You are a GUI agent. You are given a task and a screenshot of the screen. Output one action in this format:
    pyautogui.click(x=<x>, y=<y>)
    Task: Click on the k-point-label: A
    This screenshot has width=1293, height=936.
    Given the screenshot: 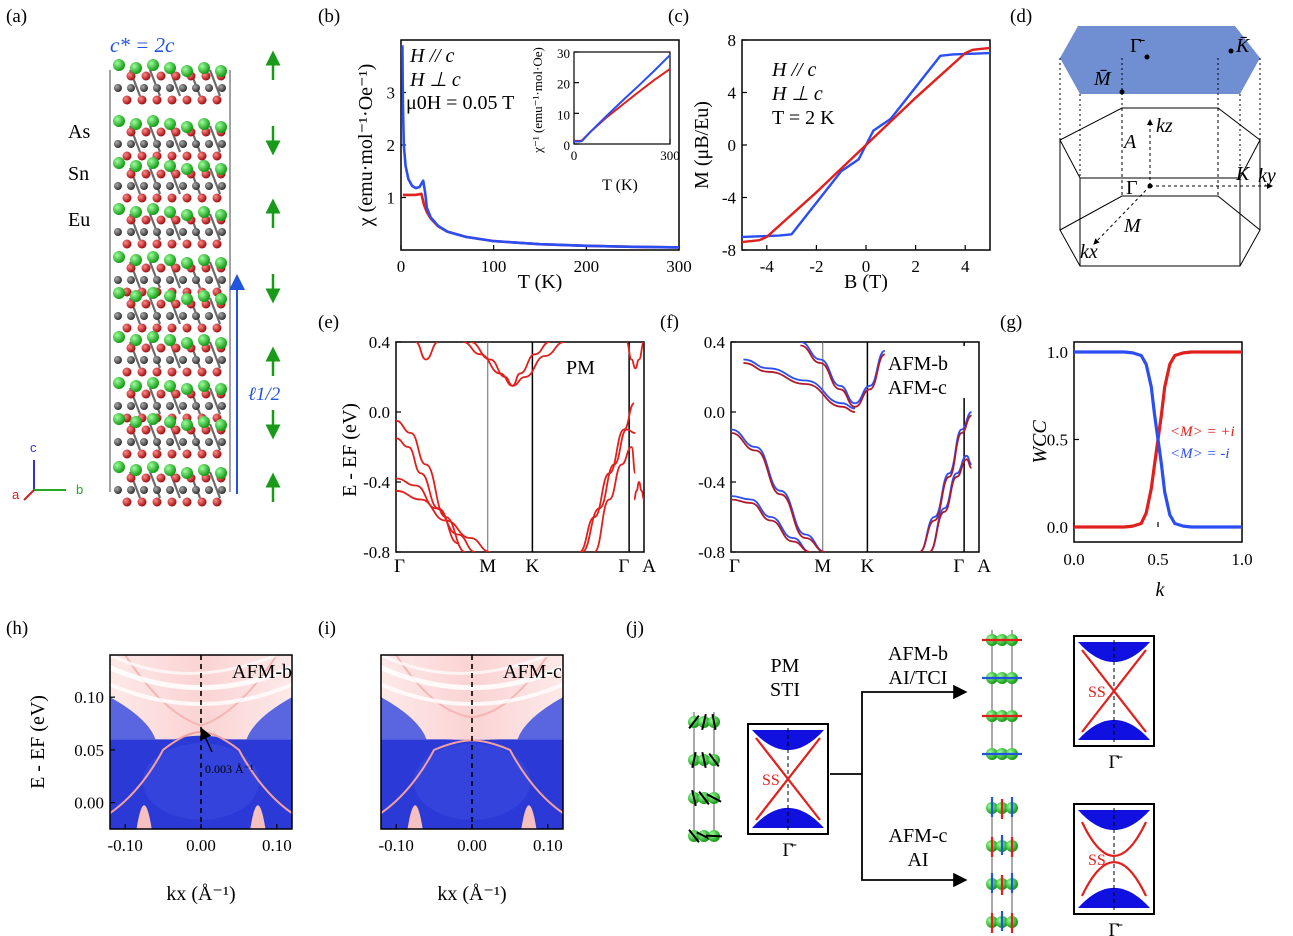 What is the action you would take?
    pyautogui.click(x=649, y=566)
    